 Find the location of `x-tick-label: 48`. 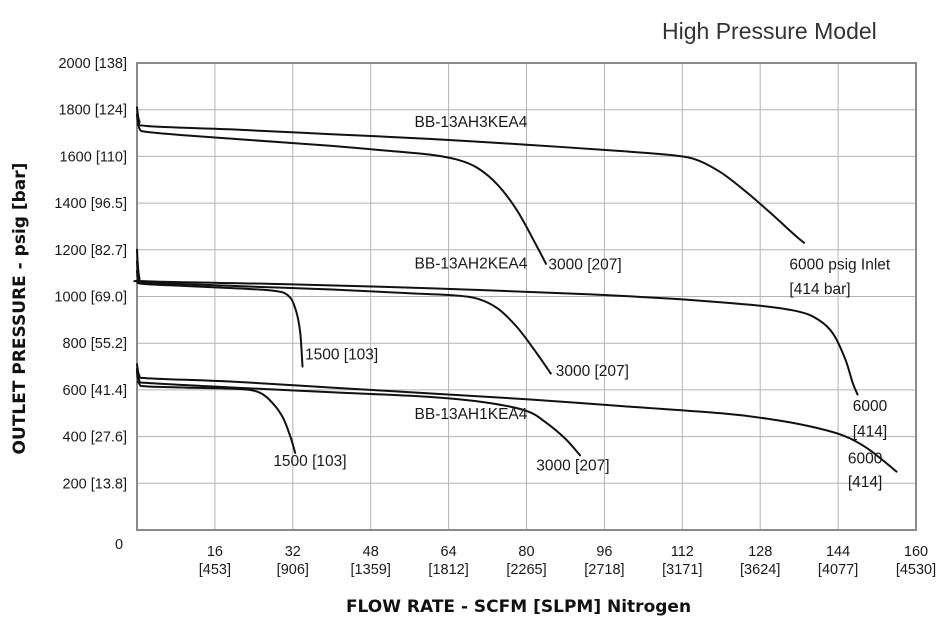

x-tick-label: 48 is located at coordinates (371, 552).